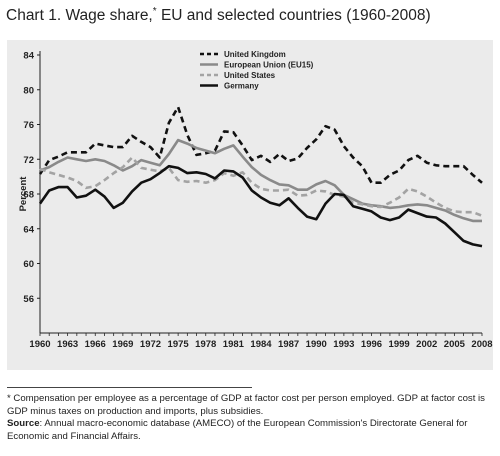 Image resolution: width=500 pixels, height=456 pixels. I want to click on x-tick-label: 1960, so click(39, 344).